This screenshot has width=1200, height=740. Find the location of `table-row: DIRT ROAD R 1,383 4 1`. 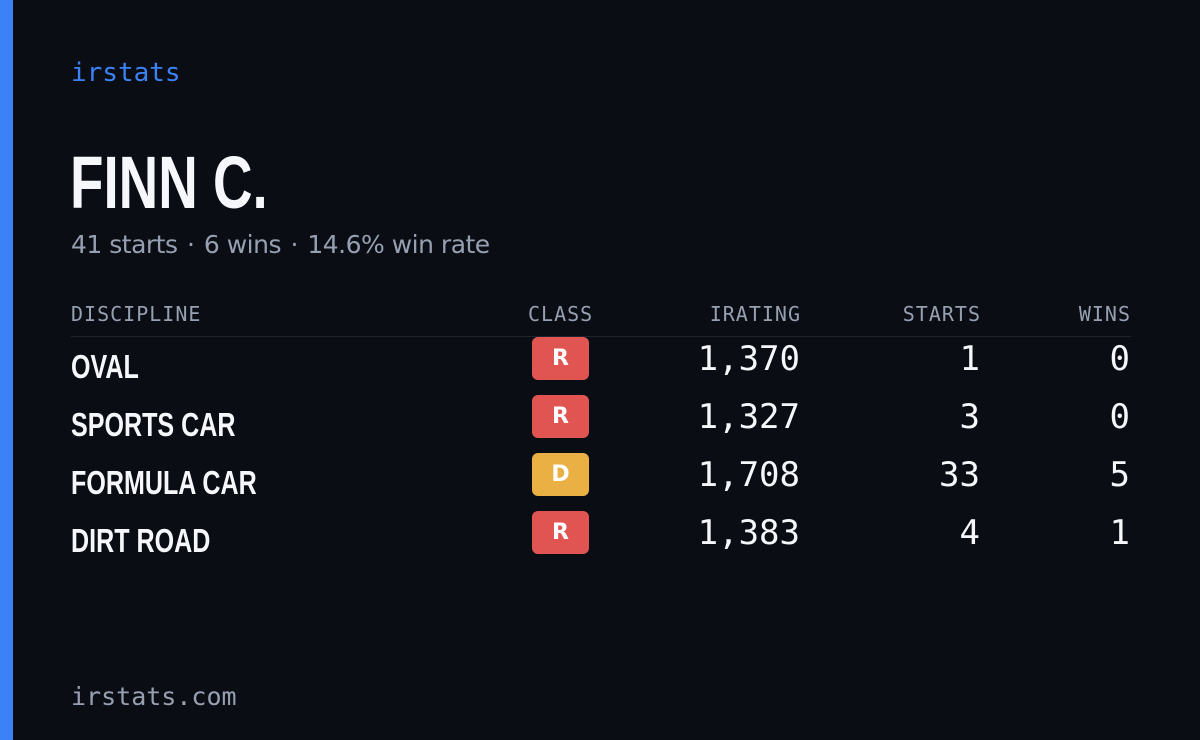

table-row: DIRT ROAD R 1,383 4 1 is located at coordinates (601, 540).